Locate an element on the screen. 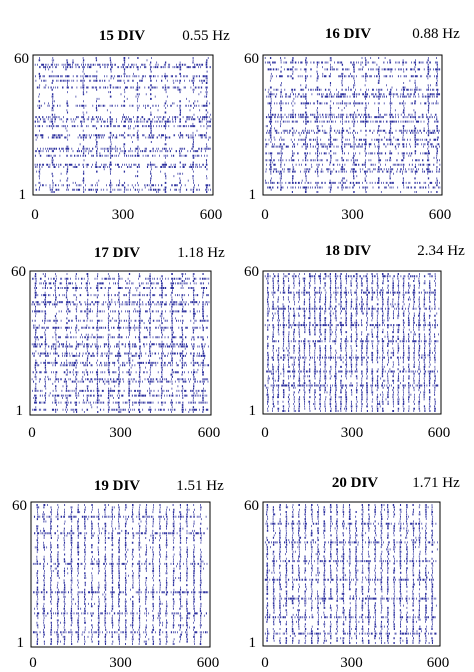 This screenshot has width=474, height=672. y-tick-label: 60 is located at coordinates (251, 272).